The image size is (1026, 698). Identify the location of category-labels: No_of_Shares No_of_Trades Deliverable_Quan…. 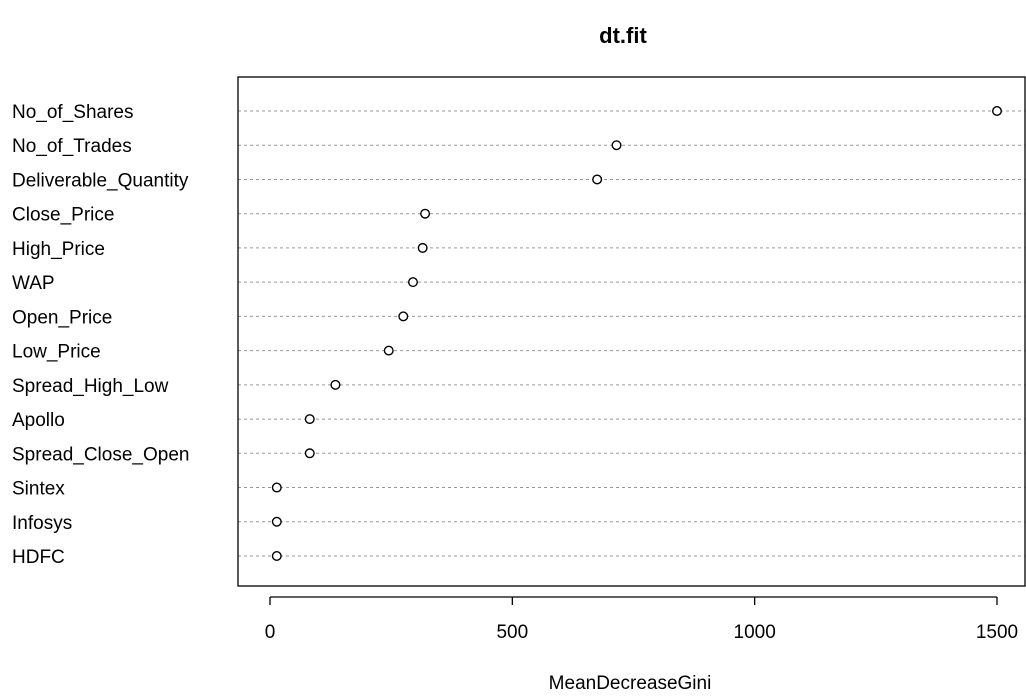
(100, 335).